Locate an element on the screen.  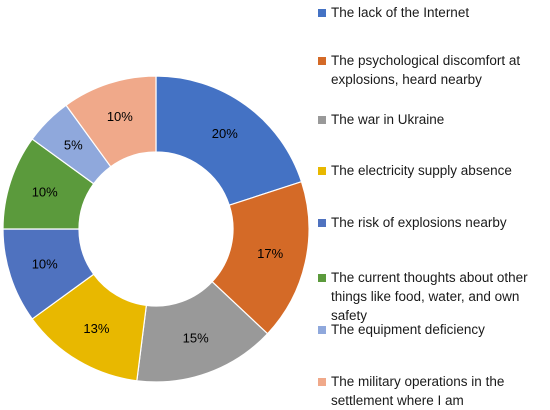
slice-the-military-operations-in-the-settlement-where-i-am is located at coordinates (111, 121).